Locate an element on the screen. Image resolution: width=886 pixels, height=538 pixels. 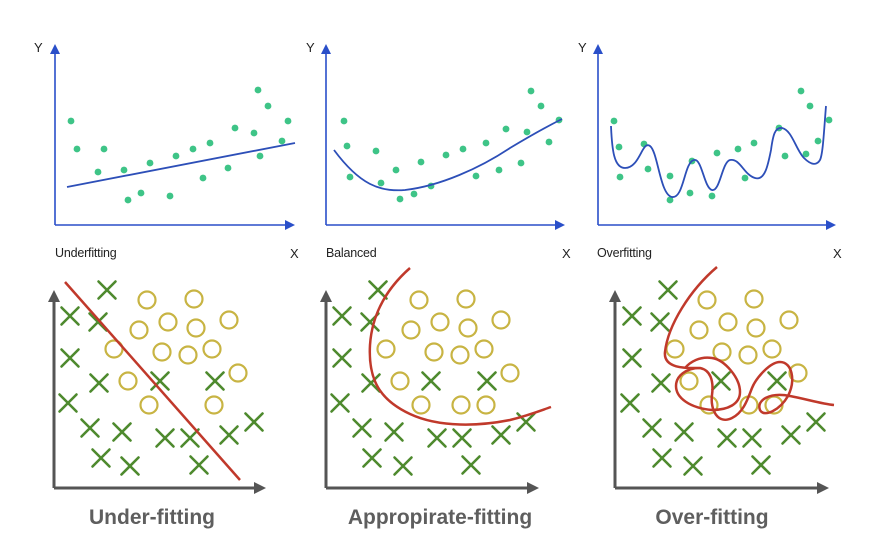
panel-label: Balanced is located at coordinates (351, 253).